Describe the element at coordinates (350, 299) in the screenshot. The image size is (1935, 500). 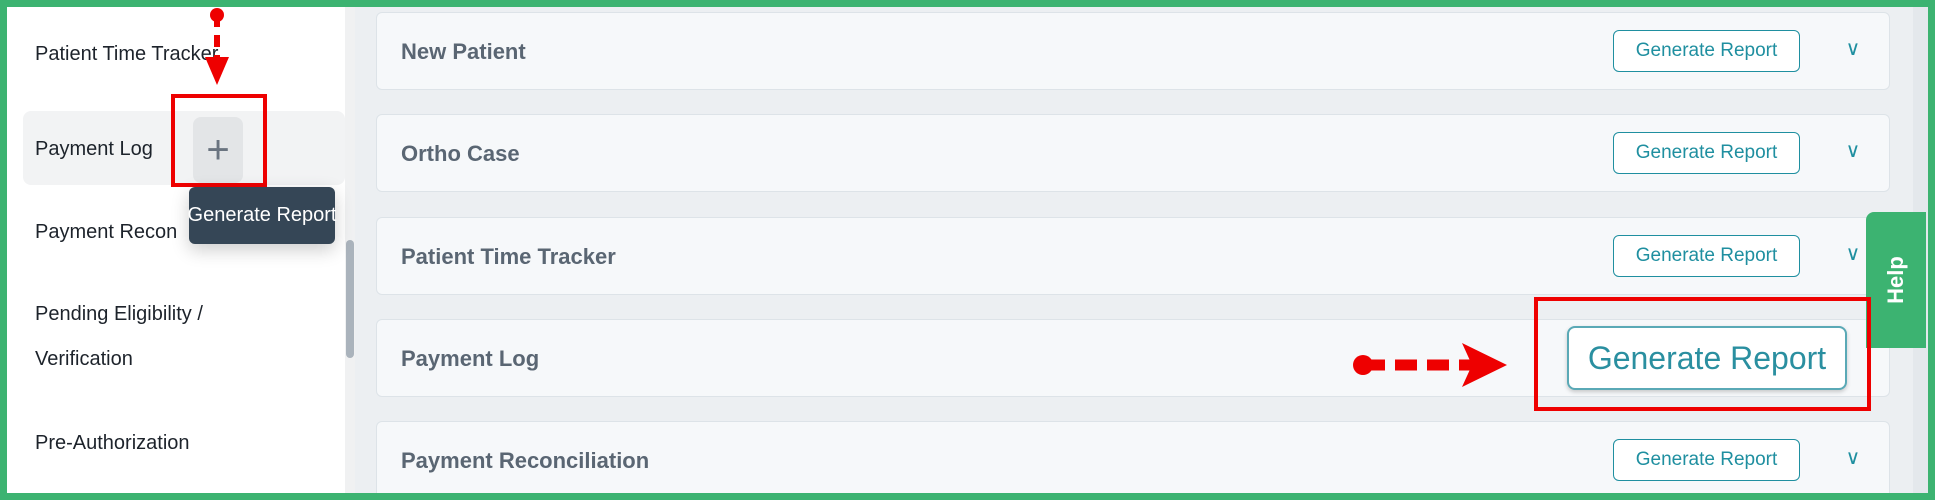
I see `scrollbar-thumb` at that location.